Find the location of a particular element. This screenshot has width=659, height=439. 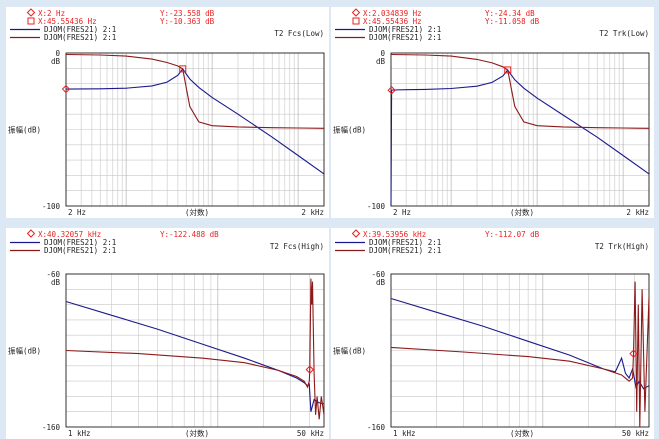

cursor-x-readout: X:39.53956 kHz is located at coordinates (394, 234).